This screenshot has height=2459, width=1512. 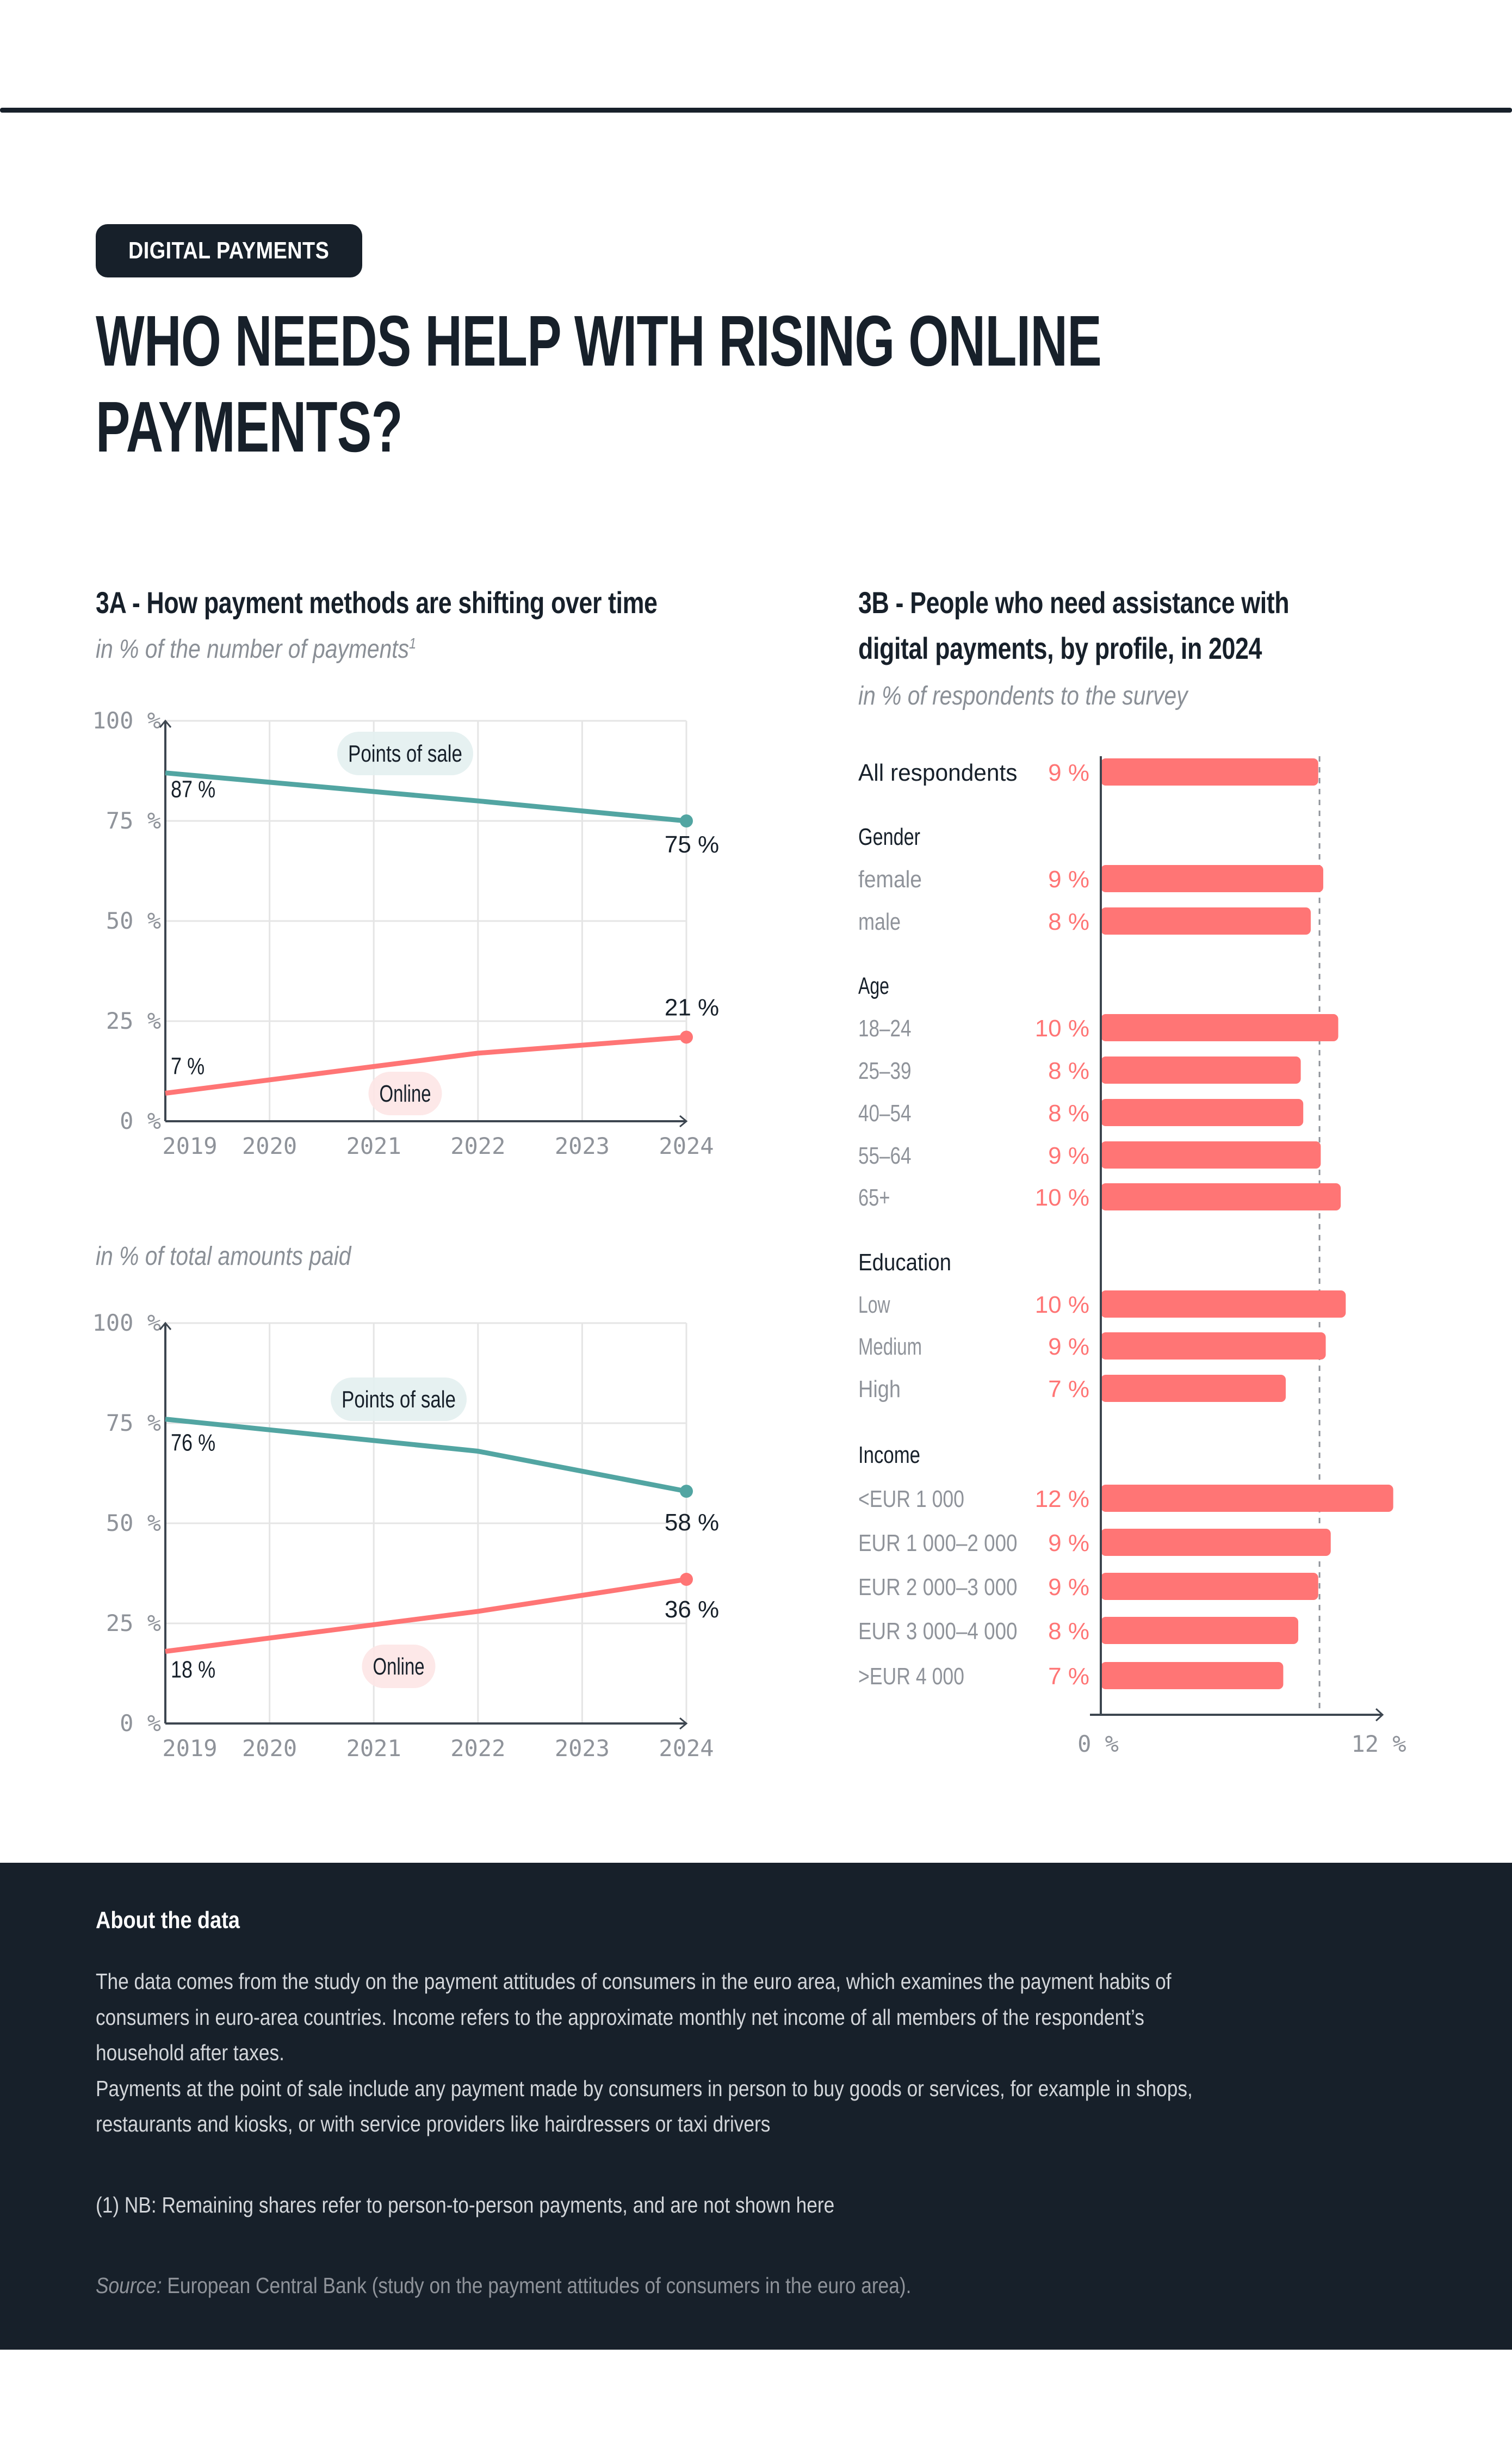 I want to click on body-text: household after taxes., so click(x=190, y=2052).